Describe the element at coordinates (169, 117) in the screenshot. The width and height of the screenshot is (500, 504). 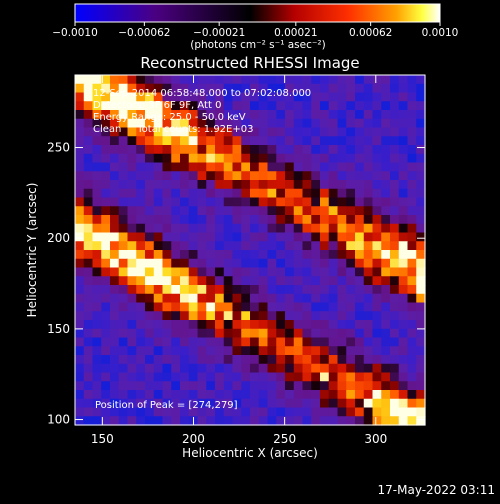
I see `annotation-energy-range: Energy Range: 25.0 - 50.0 keV` at that location.